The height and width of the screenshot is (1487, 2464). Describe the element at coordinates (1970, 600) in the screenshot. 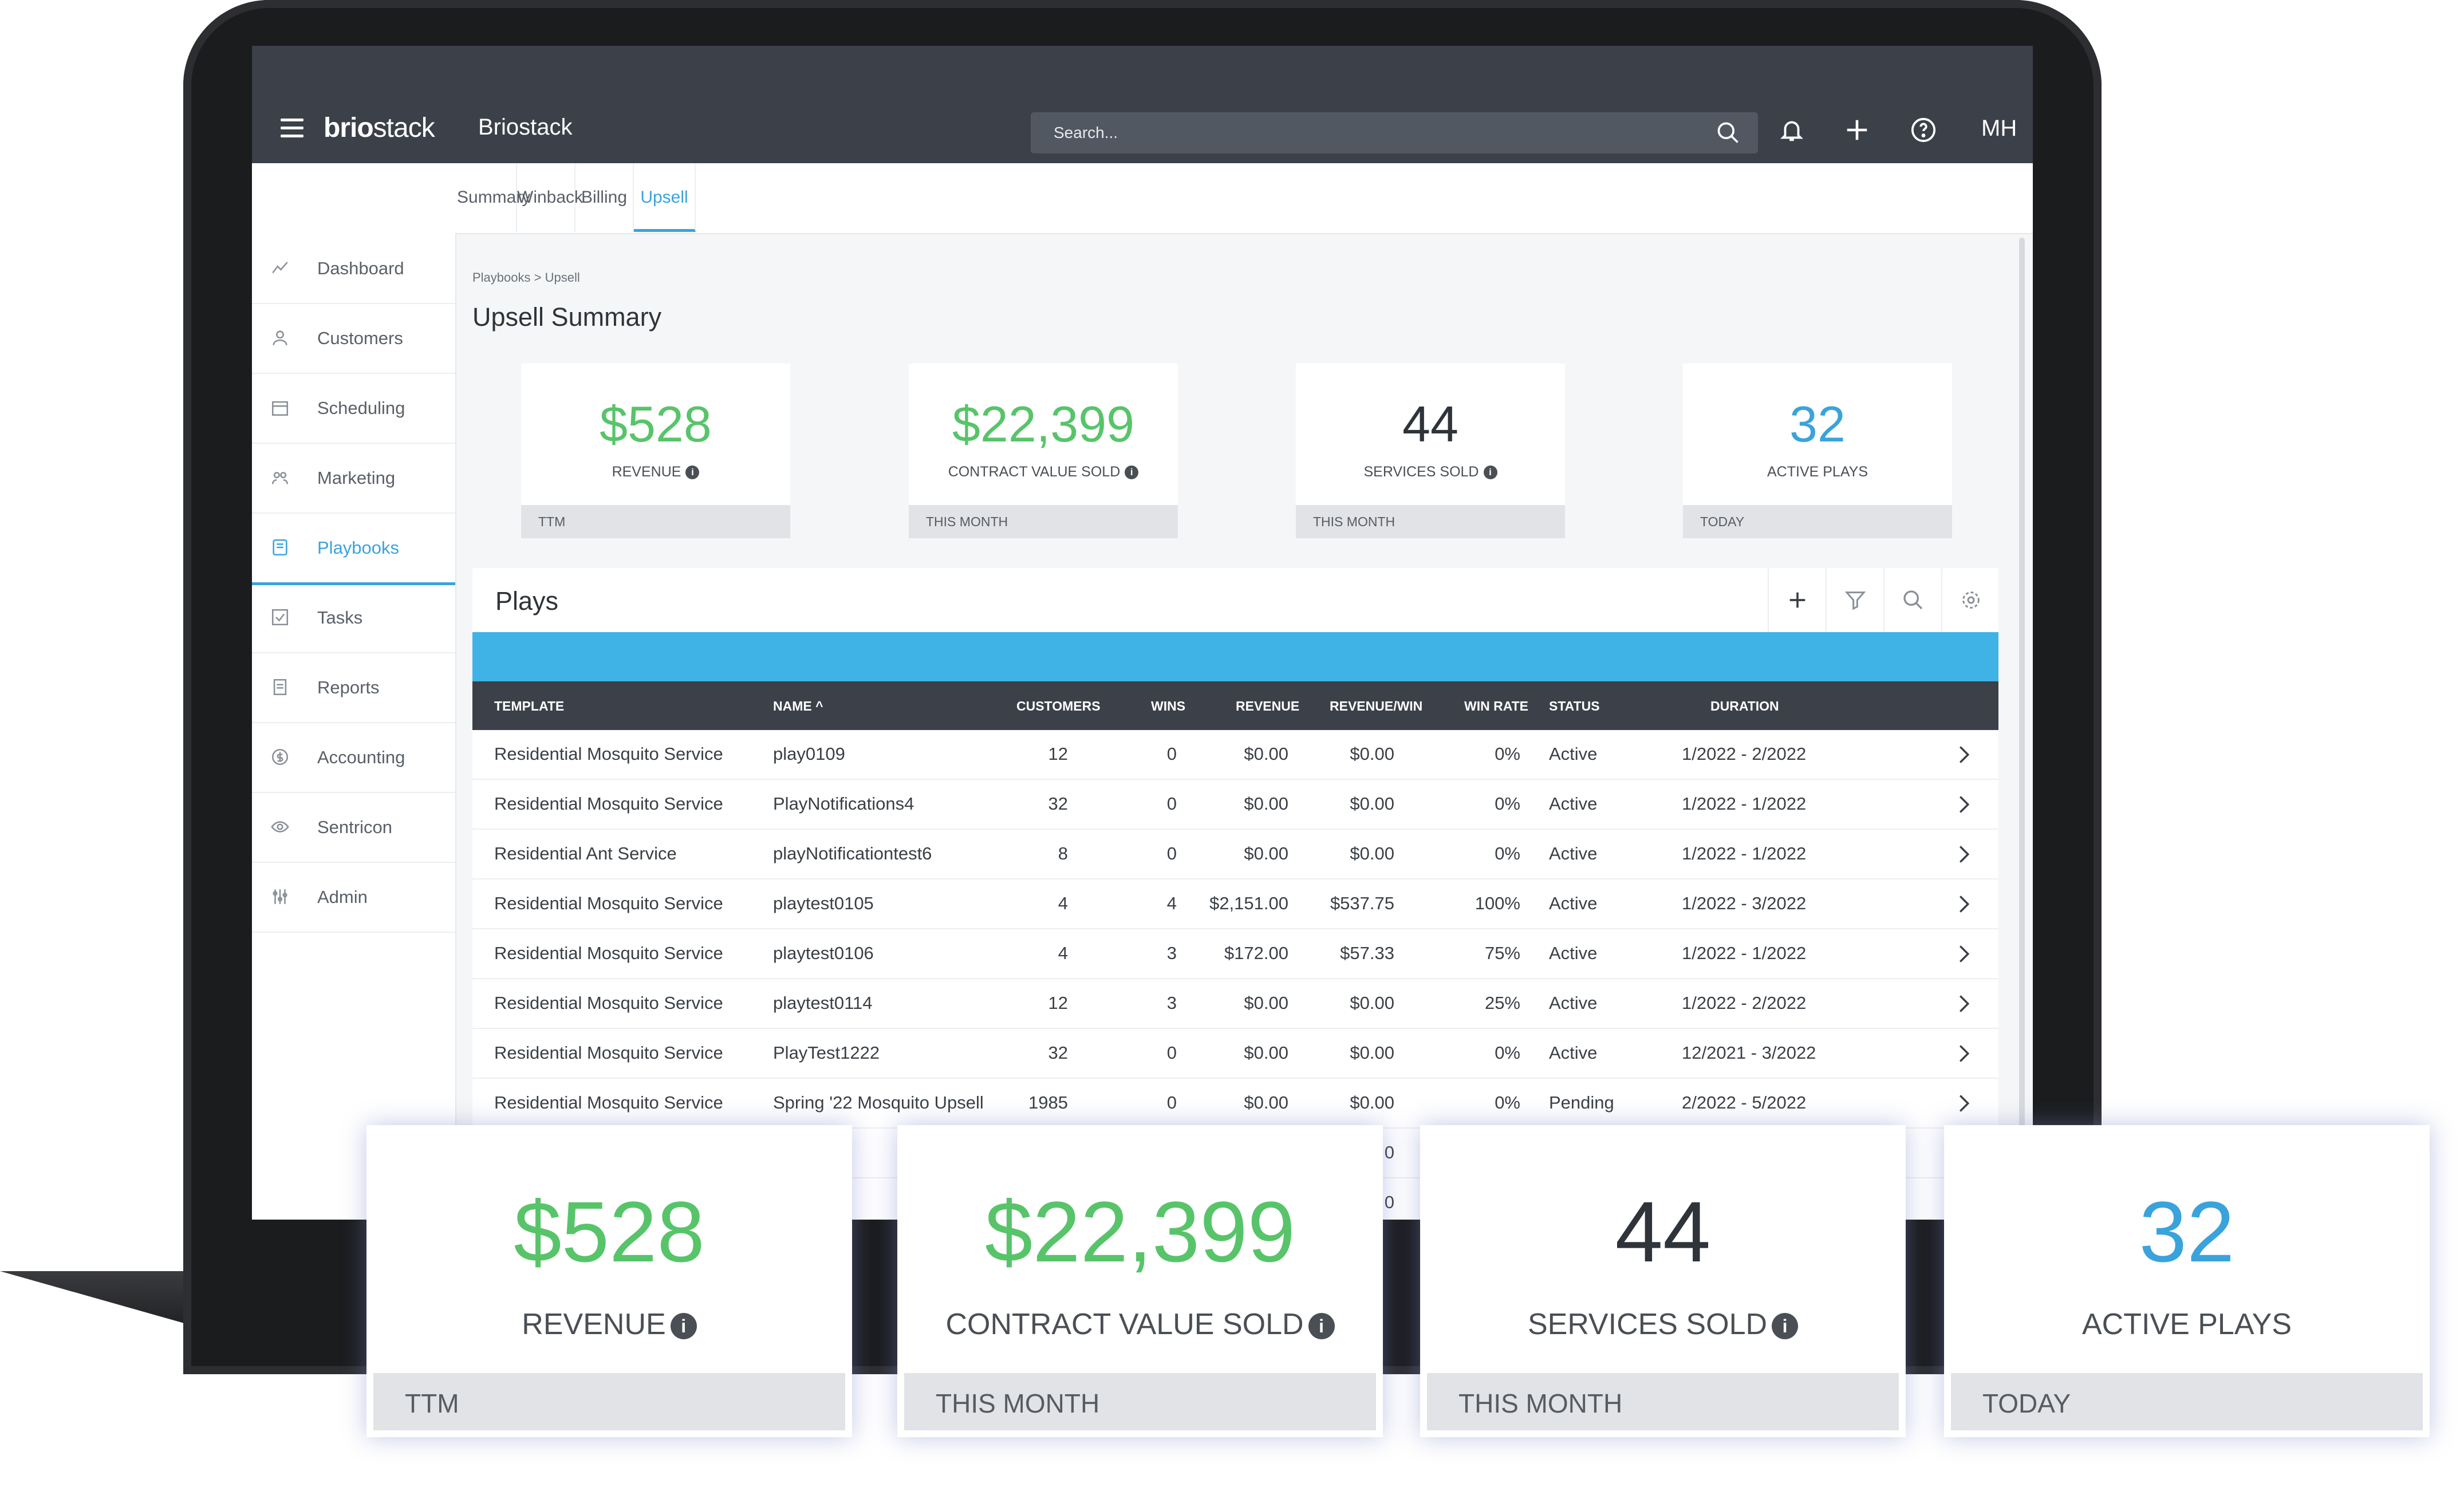

I see `settings-button` at that location.